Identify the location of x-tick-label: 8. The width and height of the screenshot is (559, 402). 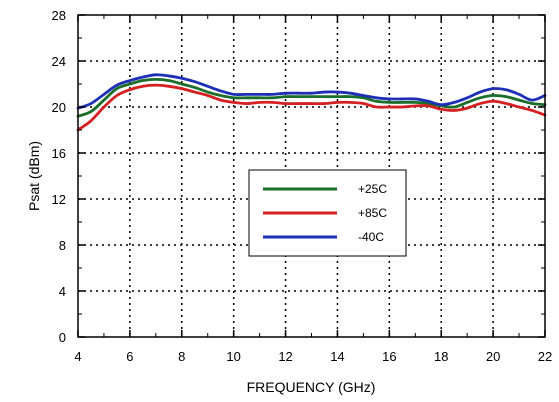
(181, 356).